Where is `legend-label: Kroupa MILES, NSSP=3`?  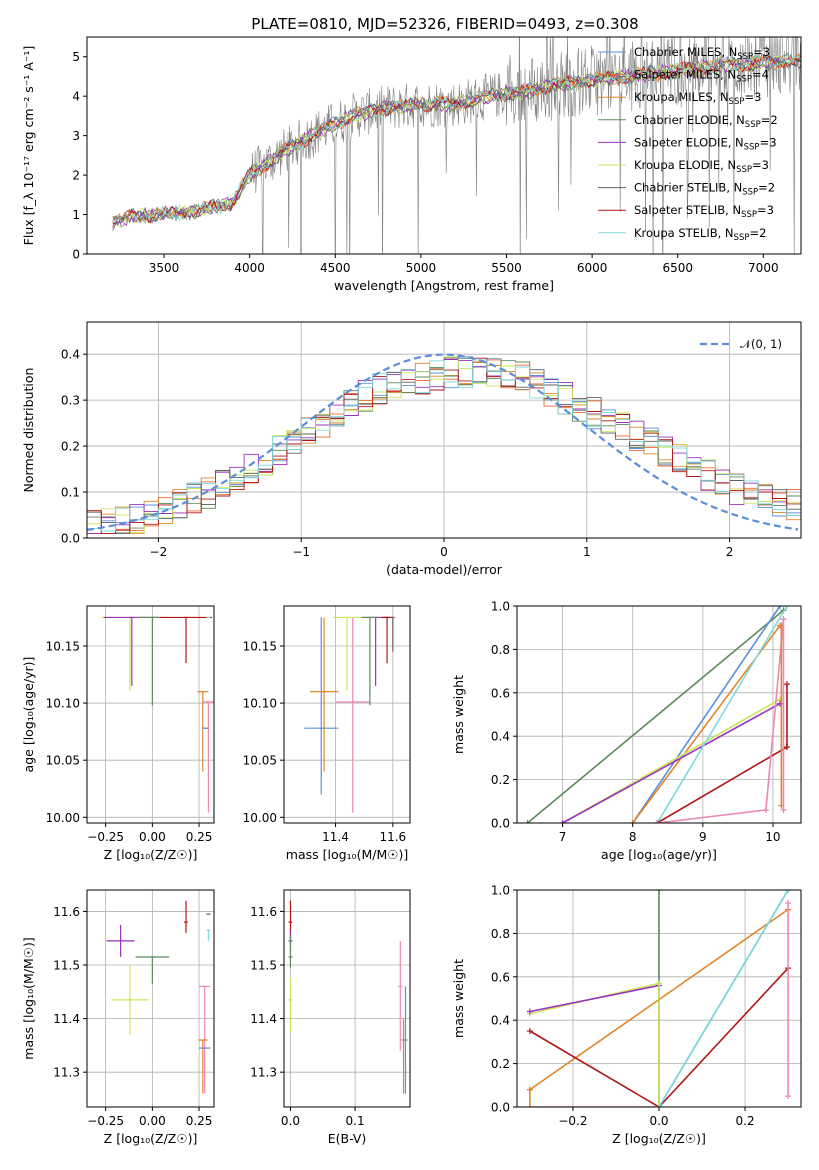
legend-label: Kroupa MILES, NSSP=3 is located at coordinates (697, 98).